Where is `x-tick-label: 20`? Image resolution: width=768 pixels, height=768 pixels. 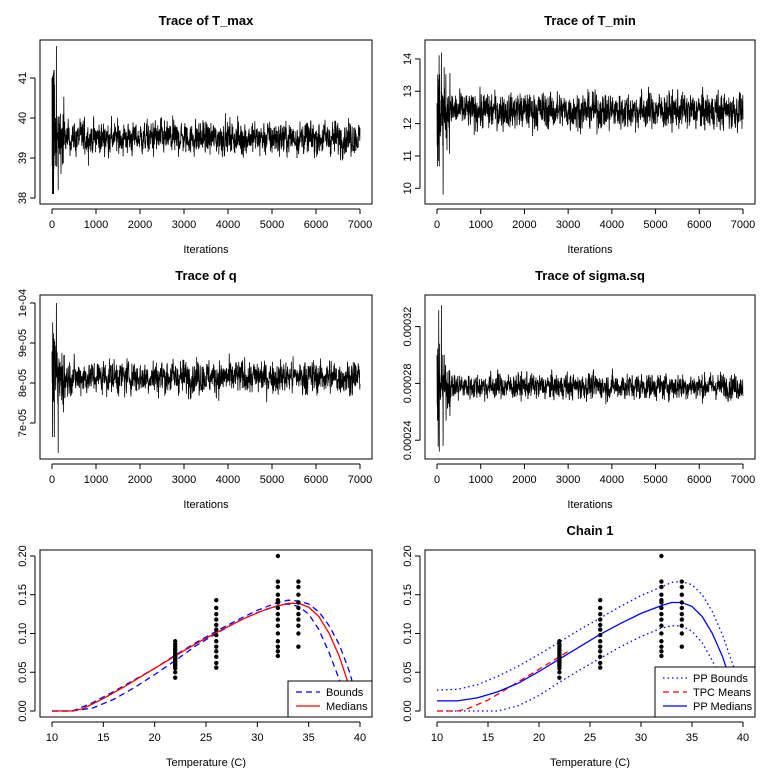
x-tick-label: 20 is located at coordinates (539, 738).